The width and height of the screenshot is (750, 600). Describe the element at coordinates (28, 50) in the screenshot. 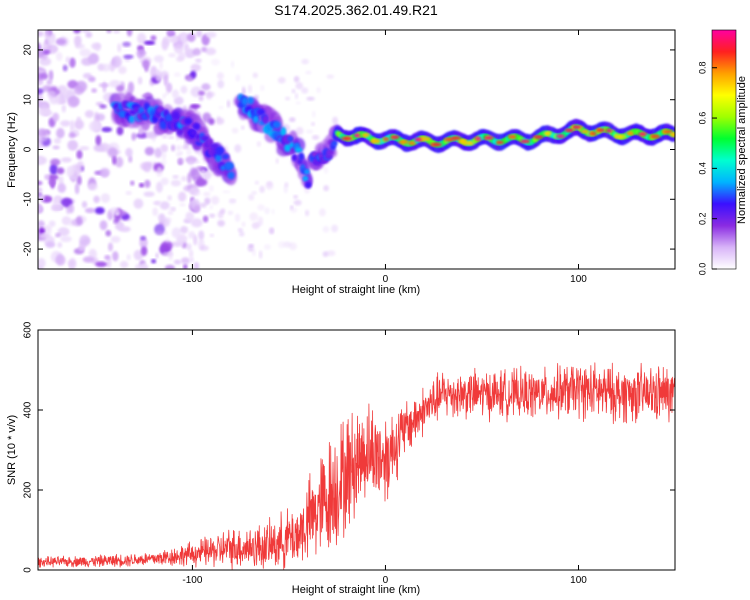

I see `spectrogram-y-tick-label: 20` at that location.